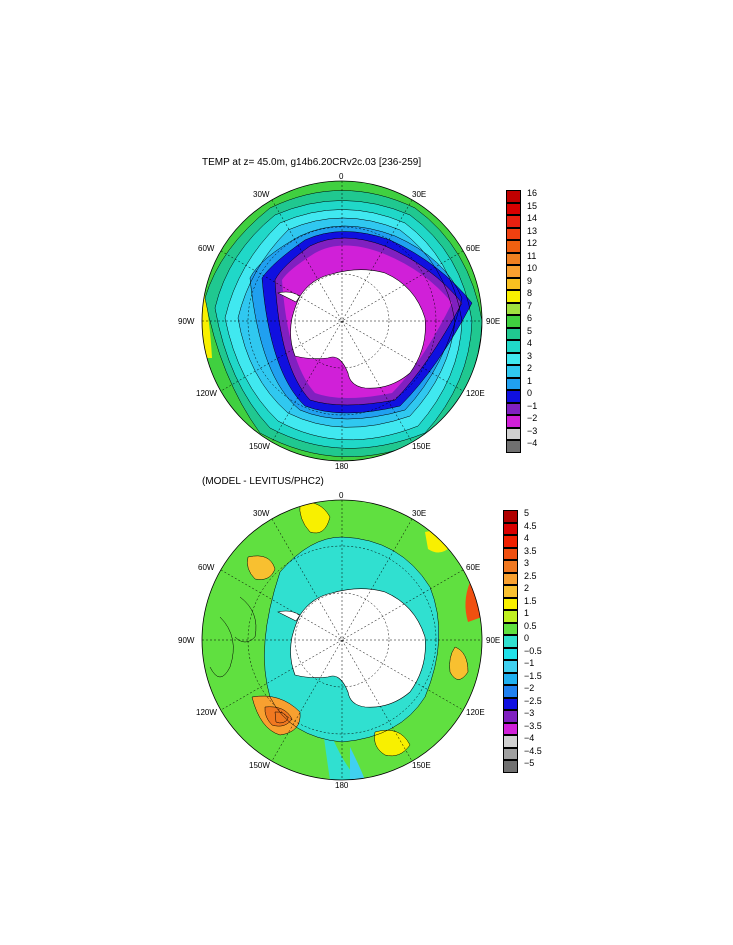 The width and height of the screenshot is (733, 945). Describe the element at coordinates (206, 712) in the screenshot. I see `panel2-lon-label: 120W` at that location.